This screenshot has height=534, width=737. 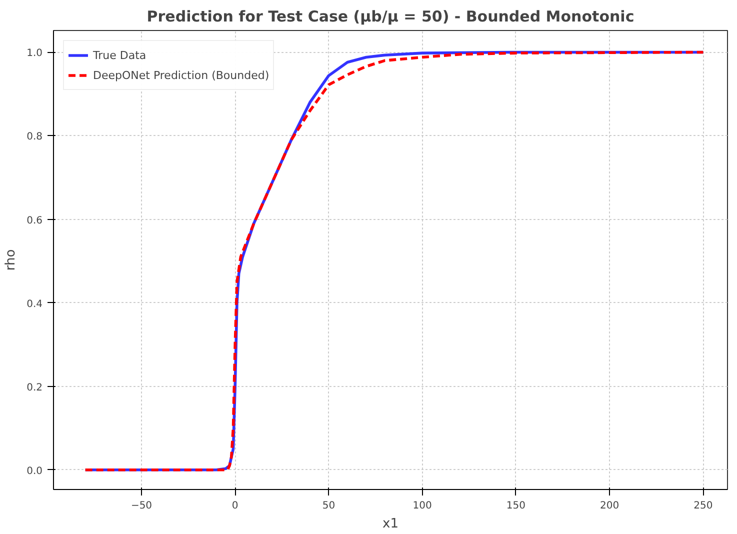 What do you see at coordinates (11, 260) in the screenshot?
I see `y-axis-title: rho` at bounding box center [11, 260].